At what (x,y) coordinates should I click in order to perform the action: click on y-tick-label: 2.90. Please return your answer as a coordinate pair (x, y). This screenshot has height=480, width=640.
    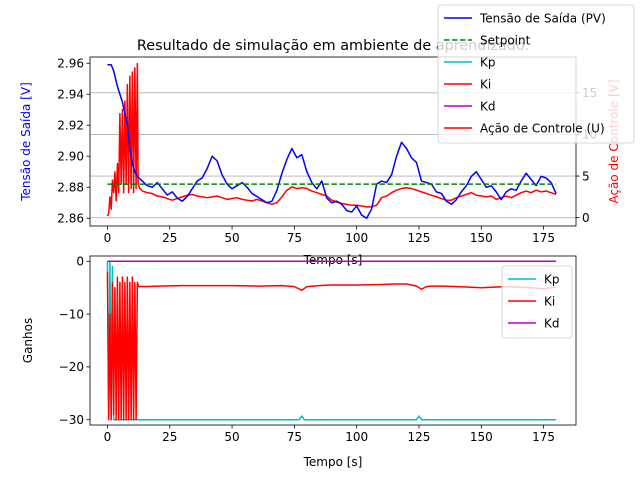
    Looking at the image, I should click on (70, 157).